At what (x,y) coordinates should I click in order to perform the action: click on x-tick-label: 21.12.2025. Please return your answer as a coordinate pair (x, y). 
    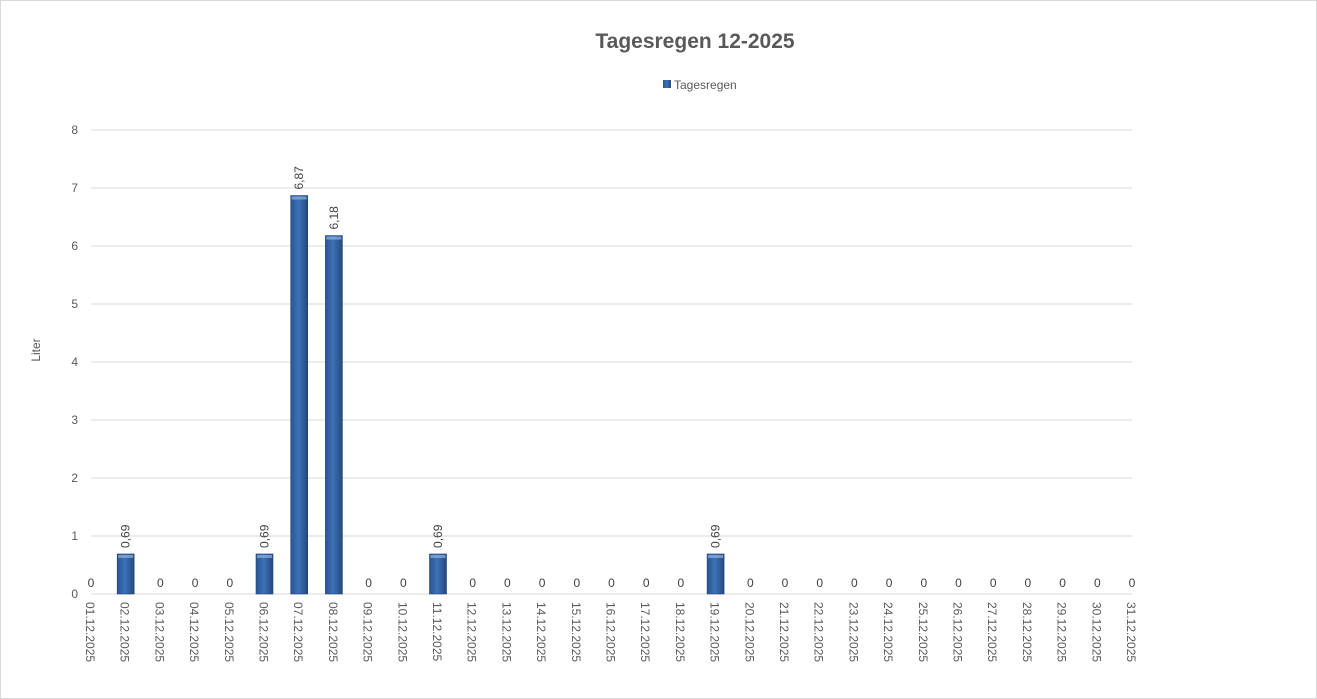
    Looking at the image, I should click on (784, 632).